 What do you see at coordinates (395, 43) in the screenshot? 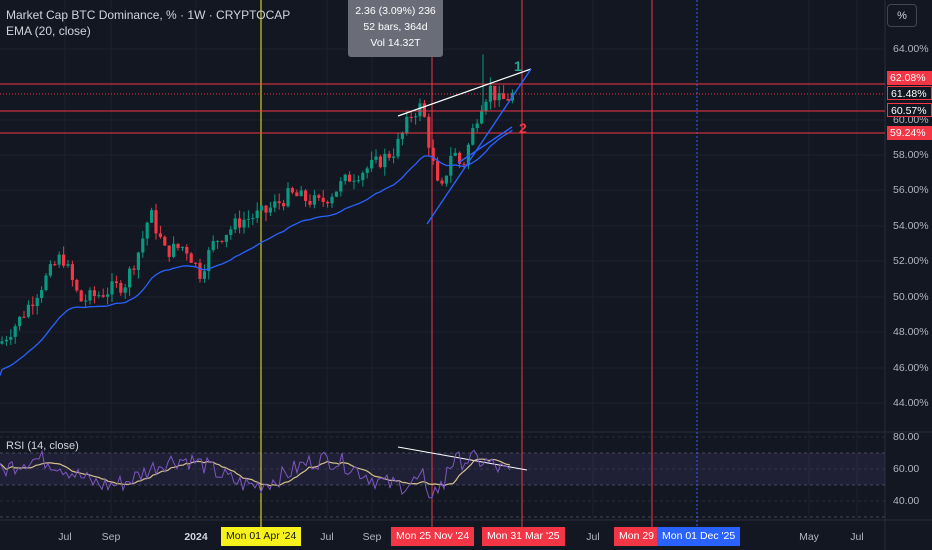
I see `measure-volume: Vol 14.32T` at bounding box center [395, 43].